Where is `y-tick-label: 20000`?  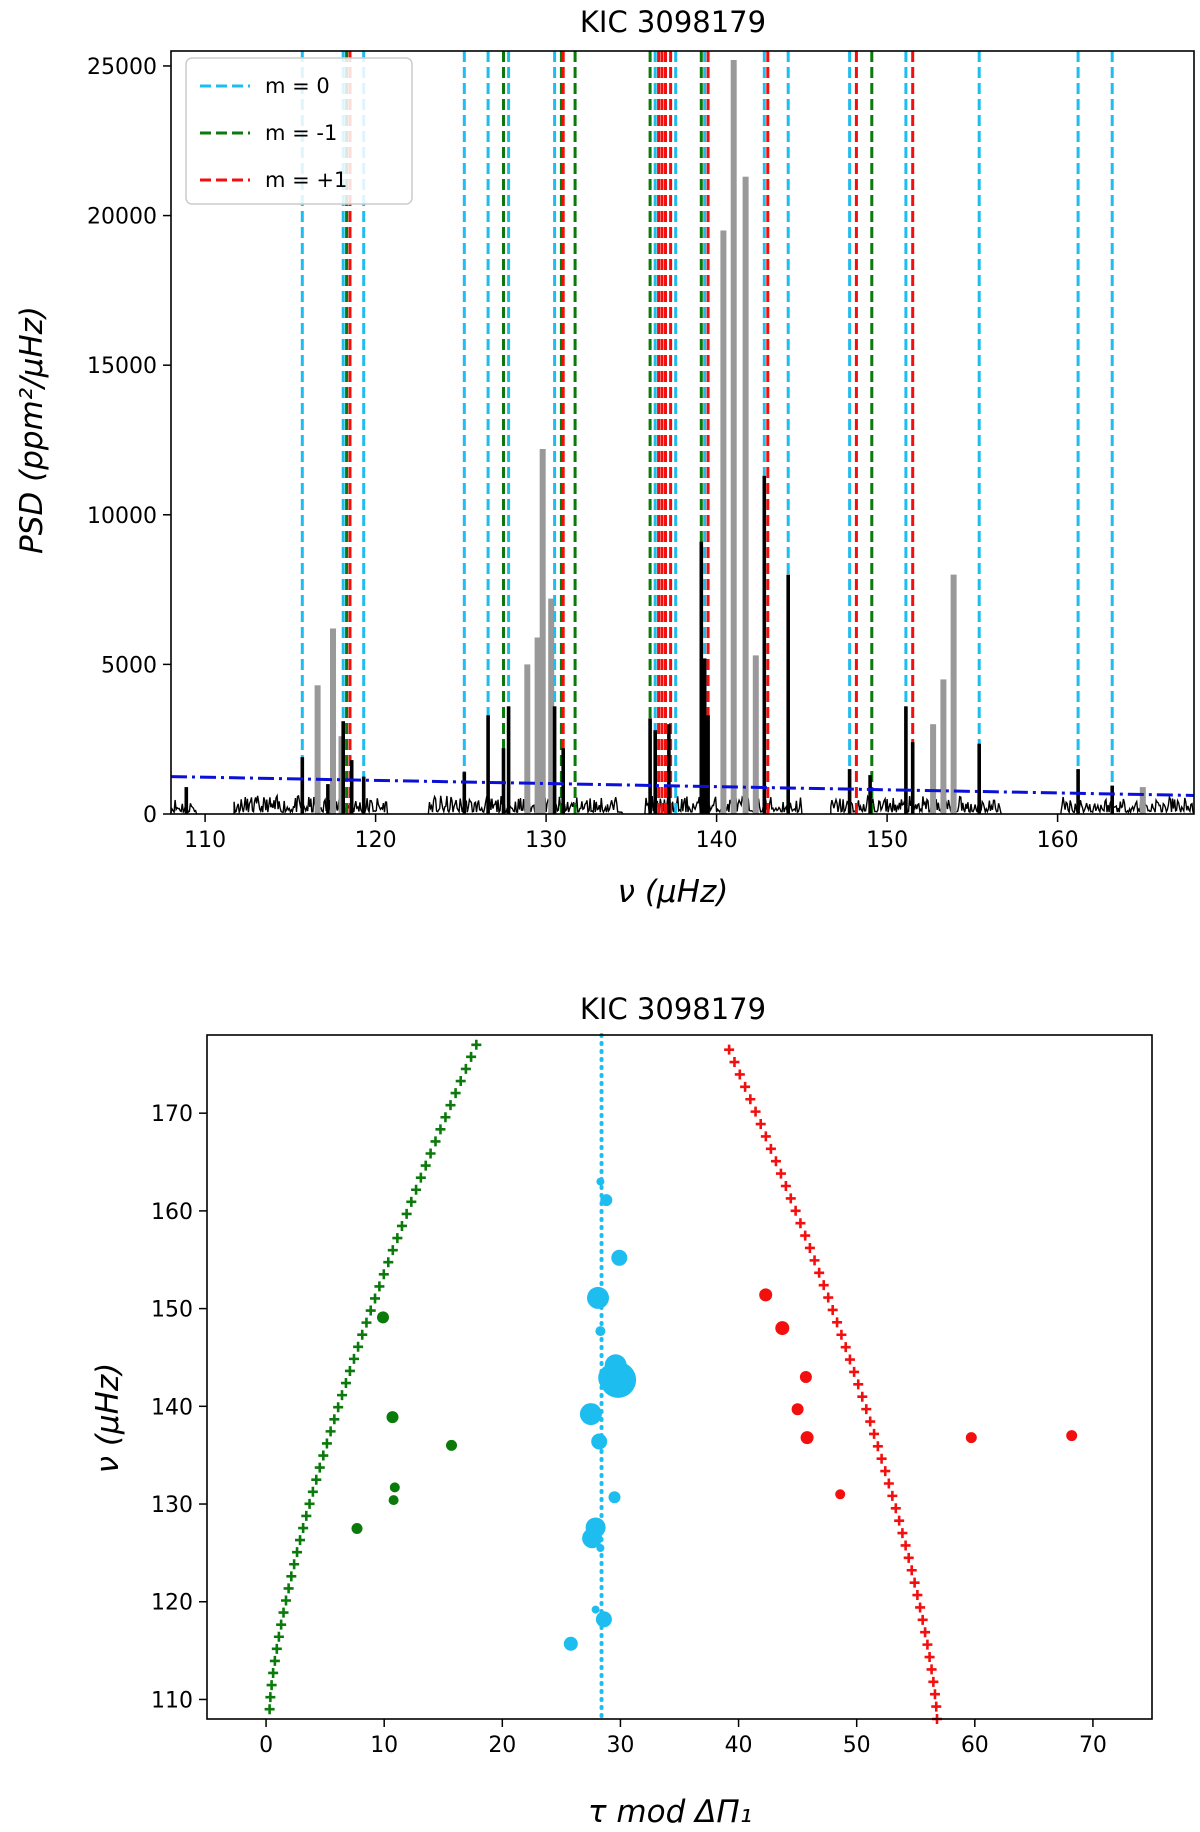 y-tick-label: 20000 is located at coordinates (122, 217).